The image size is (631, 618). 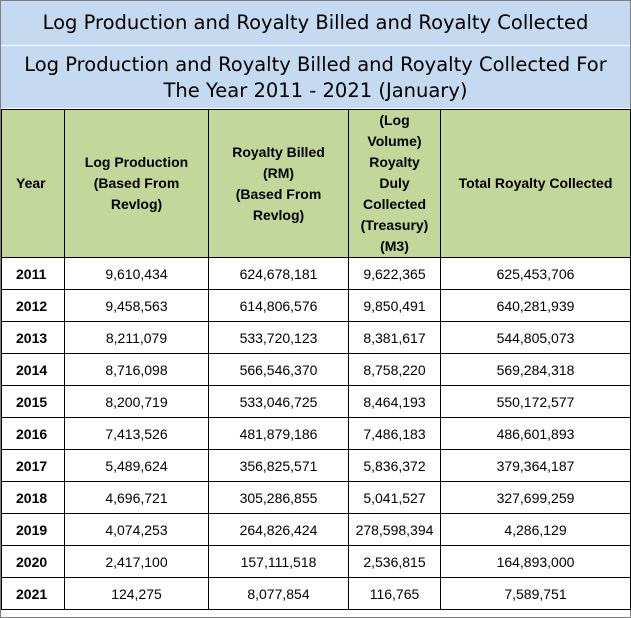 What do you see at coordinates (535, 465) in the screenshot?
I see `cell-total-royalty: 379,364,187` at bounding box center [535, 465].